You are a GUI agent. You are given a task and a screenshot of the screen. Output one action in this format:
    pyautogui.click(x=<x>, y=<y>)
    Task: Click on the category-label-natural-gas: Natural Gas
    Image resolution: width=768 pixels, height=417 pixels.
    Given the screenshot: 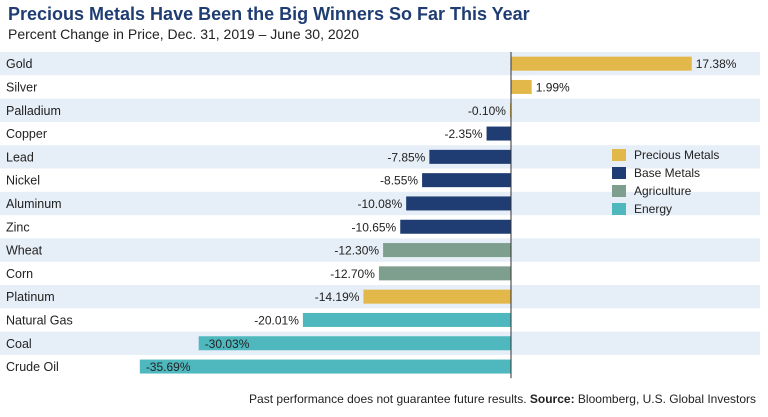 What is the action you would take?
    pyautogui.click(x=39, y=320)
    